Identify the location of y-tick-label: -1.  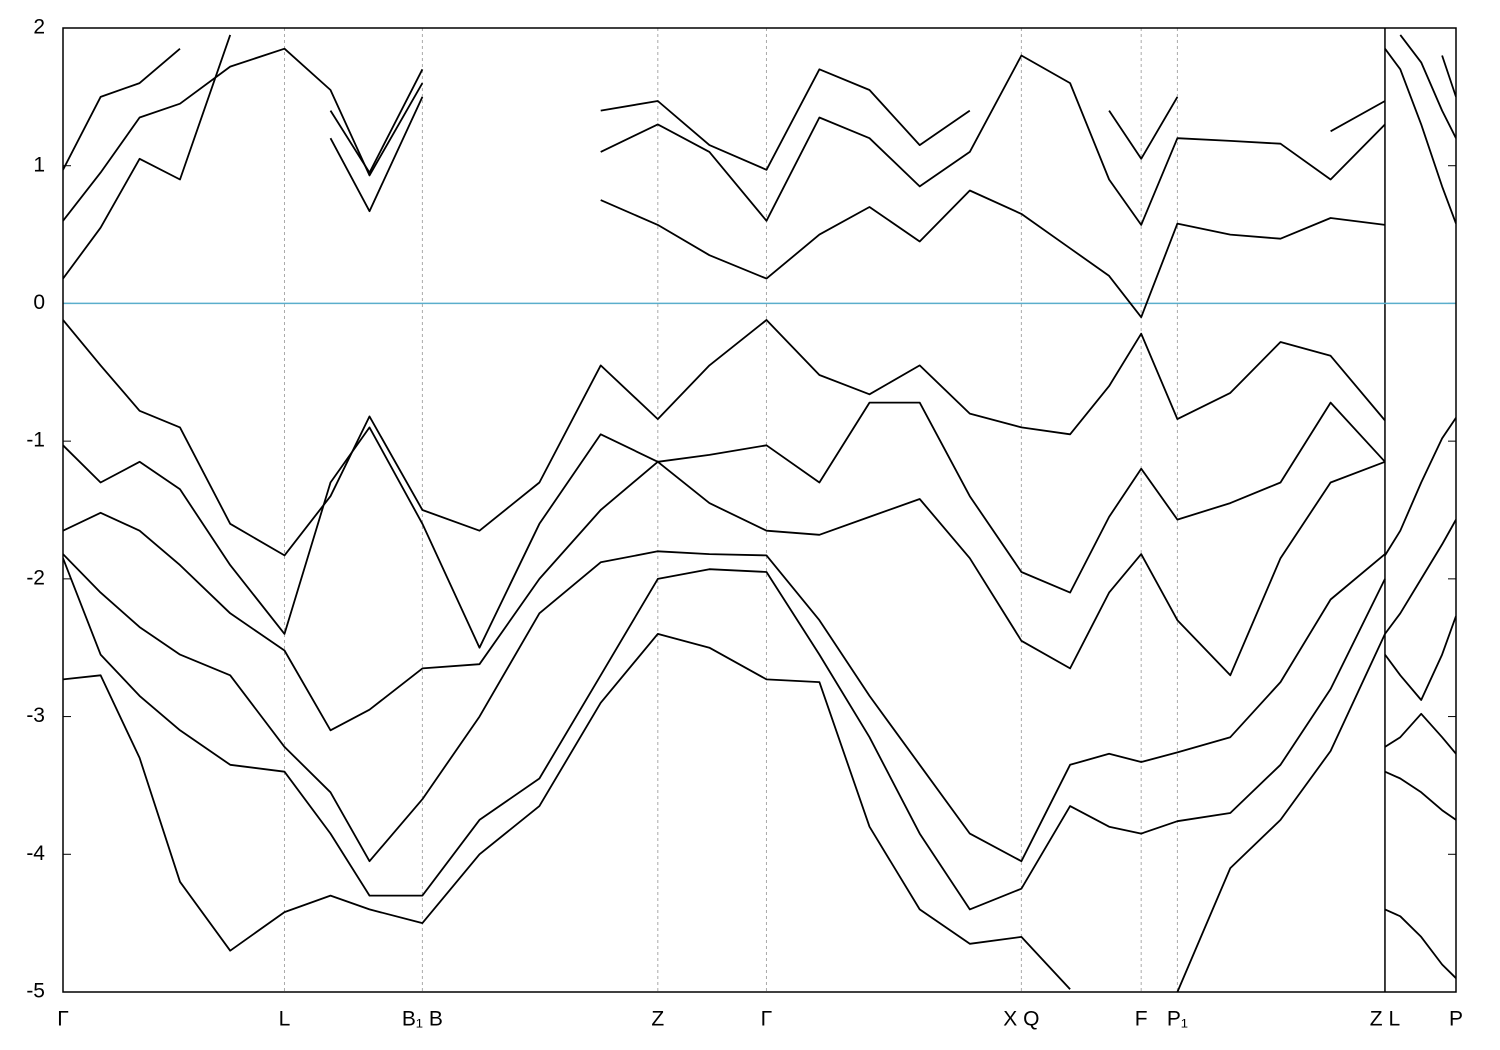
(35, 440).